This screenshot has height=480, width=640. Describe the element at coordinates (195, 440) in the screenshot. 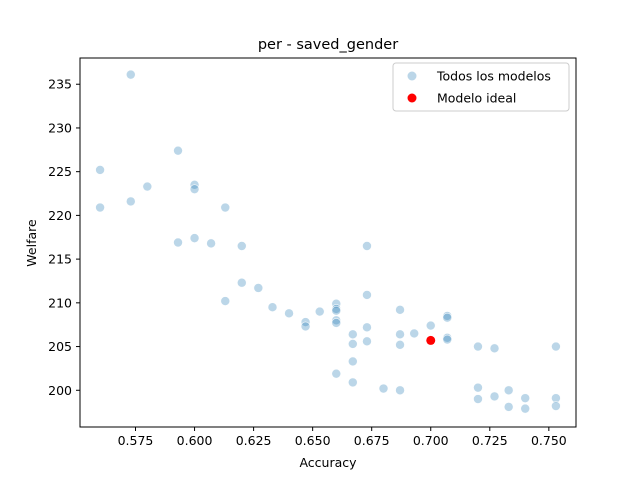

I see `x-tick-label: 0.600` at that location.